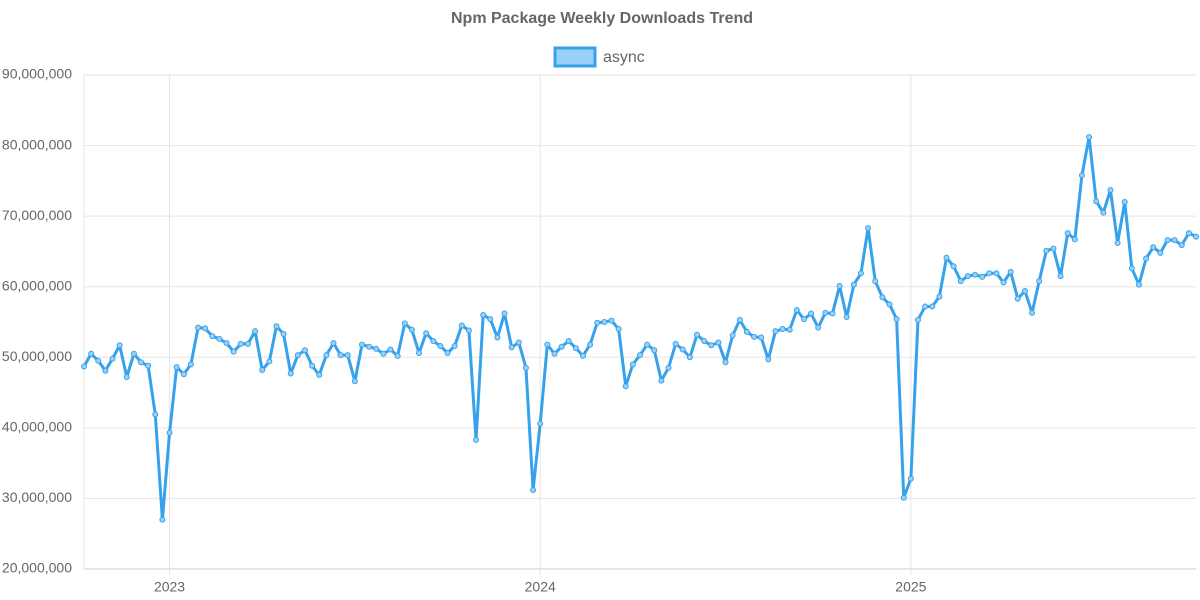 This screenshot has width=1200, height=600. Describe the element at coordinates (910, 587) in the screenshot. I see `x-tick-label: 2025` at that location.